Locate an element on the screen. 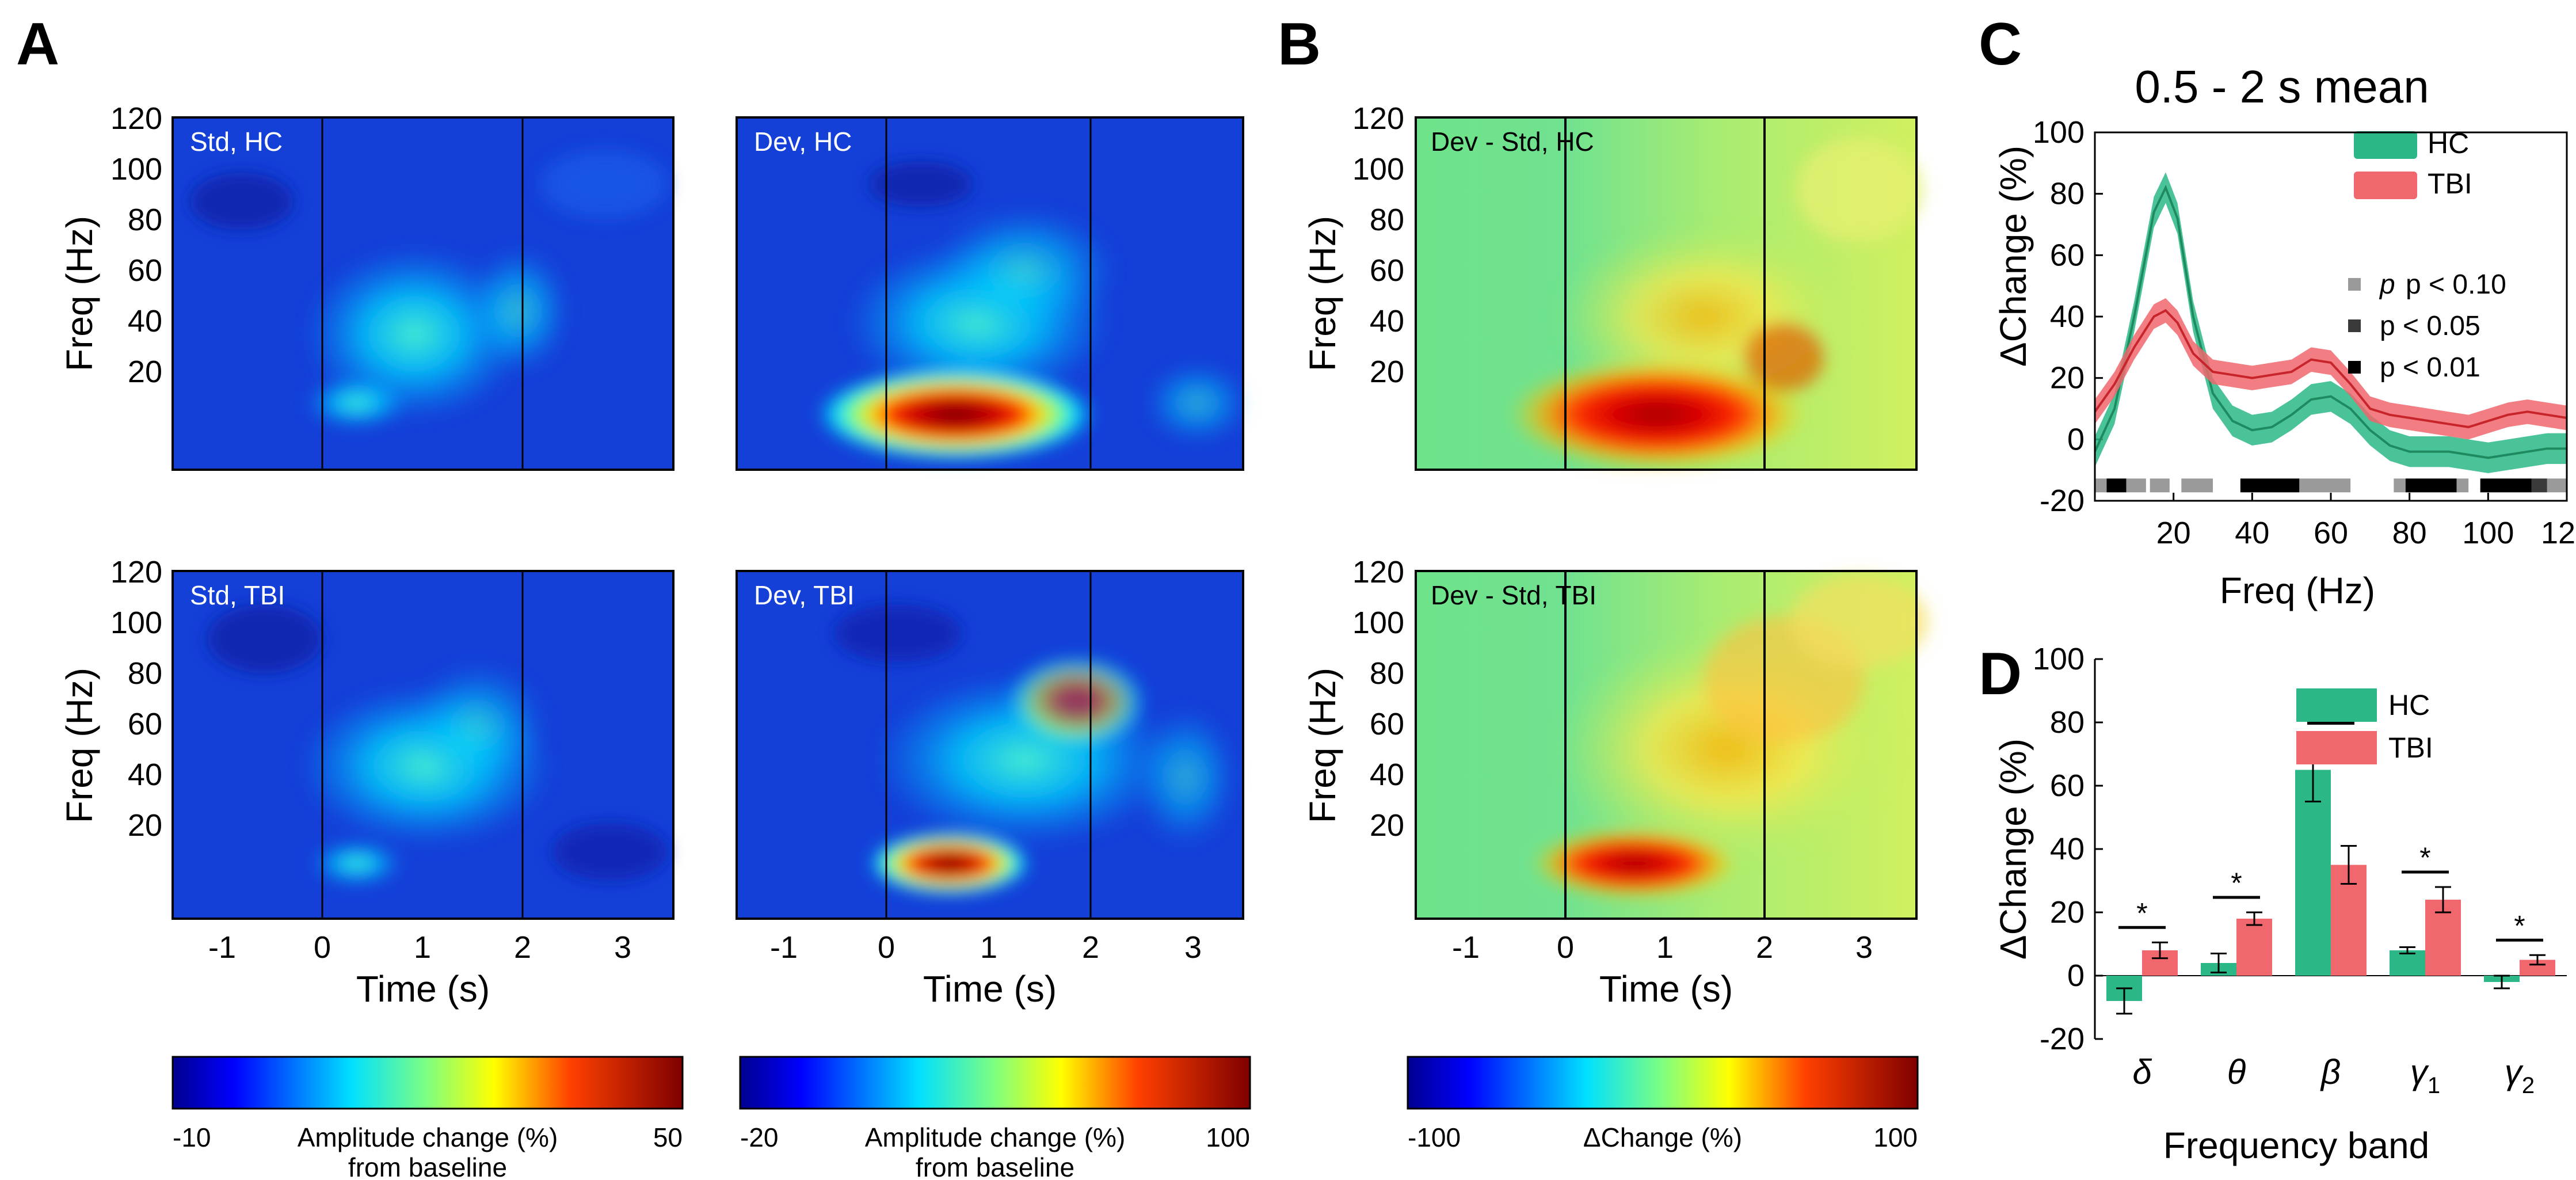 Image resolution: width=2576 pixels, height=1180 pixels. significance-bar is located at coordinates (2331, 485).